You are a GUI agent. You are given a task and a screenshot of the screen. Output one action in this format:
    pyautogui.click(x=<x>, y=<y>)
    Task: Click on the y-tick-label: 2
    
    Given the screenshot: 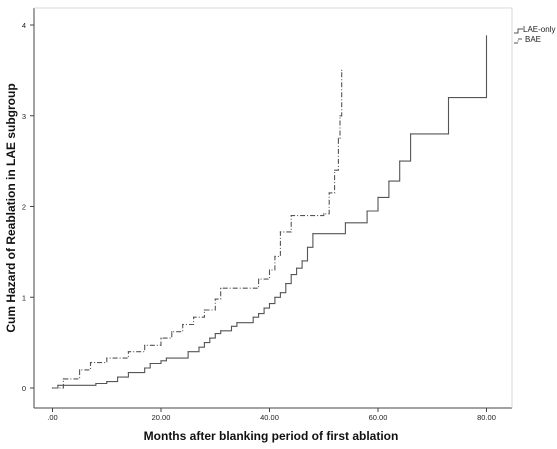 What is the action you would take?
    pyautogui.click(x=24, y=207)
    